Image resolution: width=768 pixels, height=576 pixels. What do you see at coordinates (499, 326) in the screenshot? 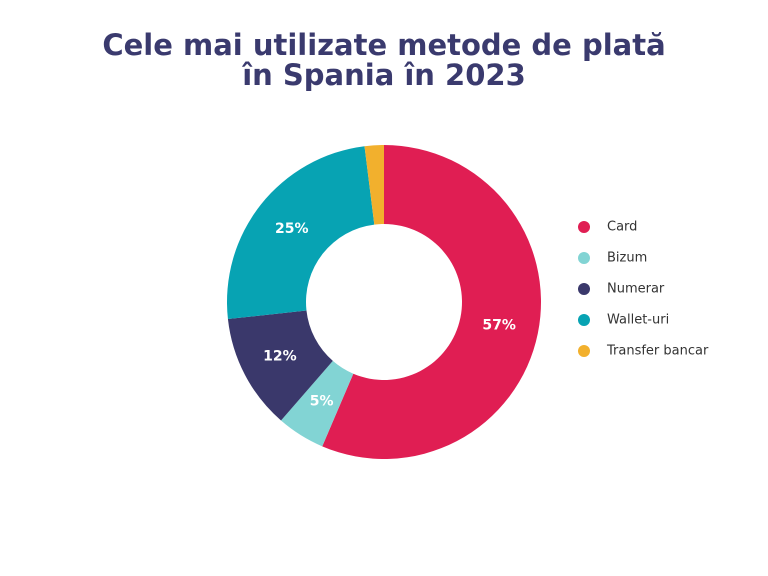
I see `data-label: 57%` at bounding box center [499, 326].